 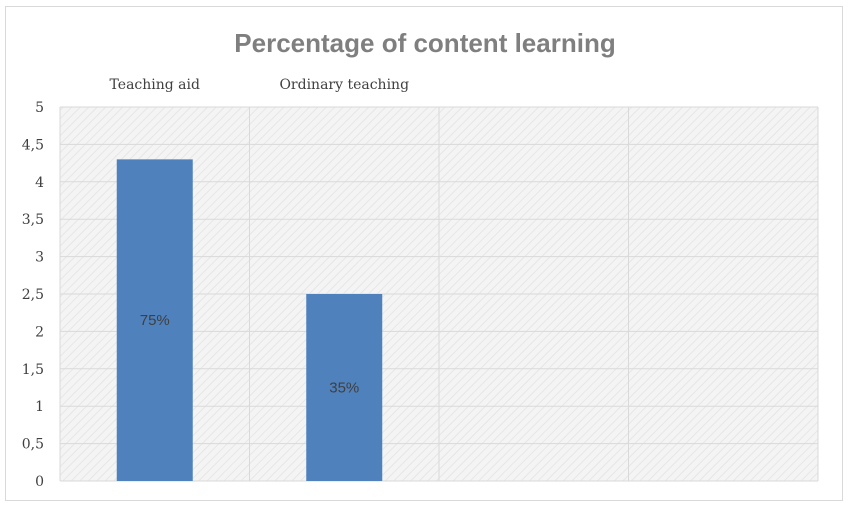 I want to click on y-tick-label: 4,5, so click(x=33, y=145).